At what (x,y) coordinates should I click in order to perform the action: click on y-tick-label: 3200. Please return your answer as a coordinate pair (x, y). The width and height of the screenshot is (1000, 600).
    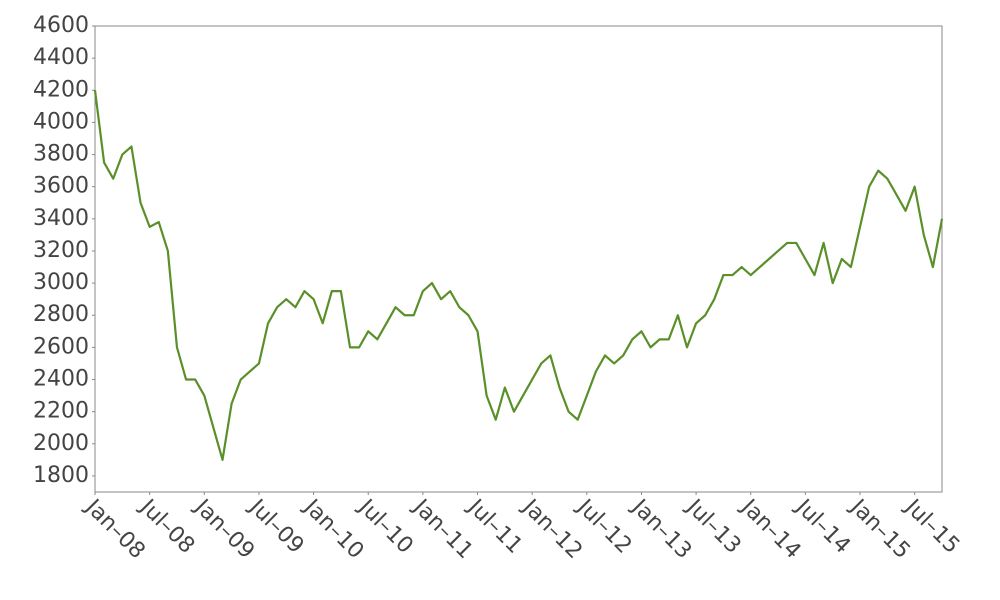
    Looking at the image, I should click on (61, 250).